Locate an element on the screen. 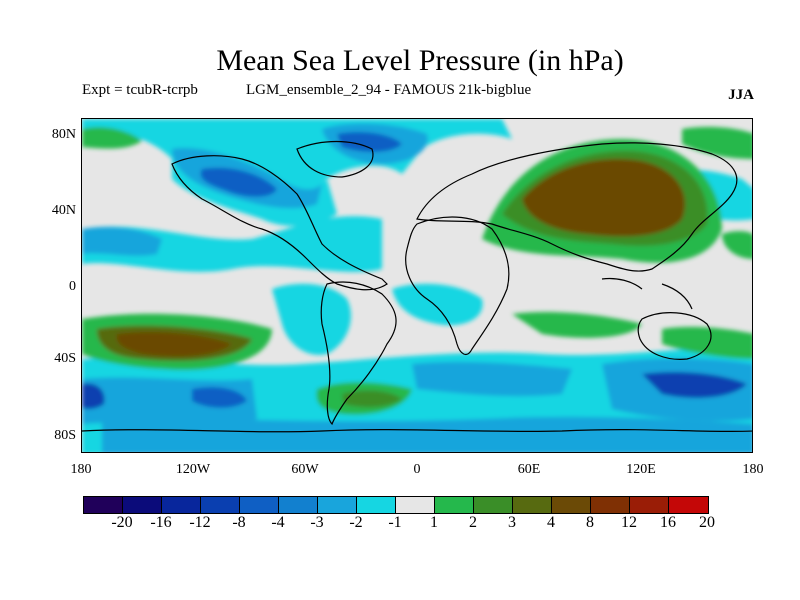 Image resolution: width=800 pixels, height=600 pixels. colorbar-label: -1 is located at coordinates (395, 522).